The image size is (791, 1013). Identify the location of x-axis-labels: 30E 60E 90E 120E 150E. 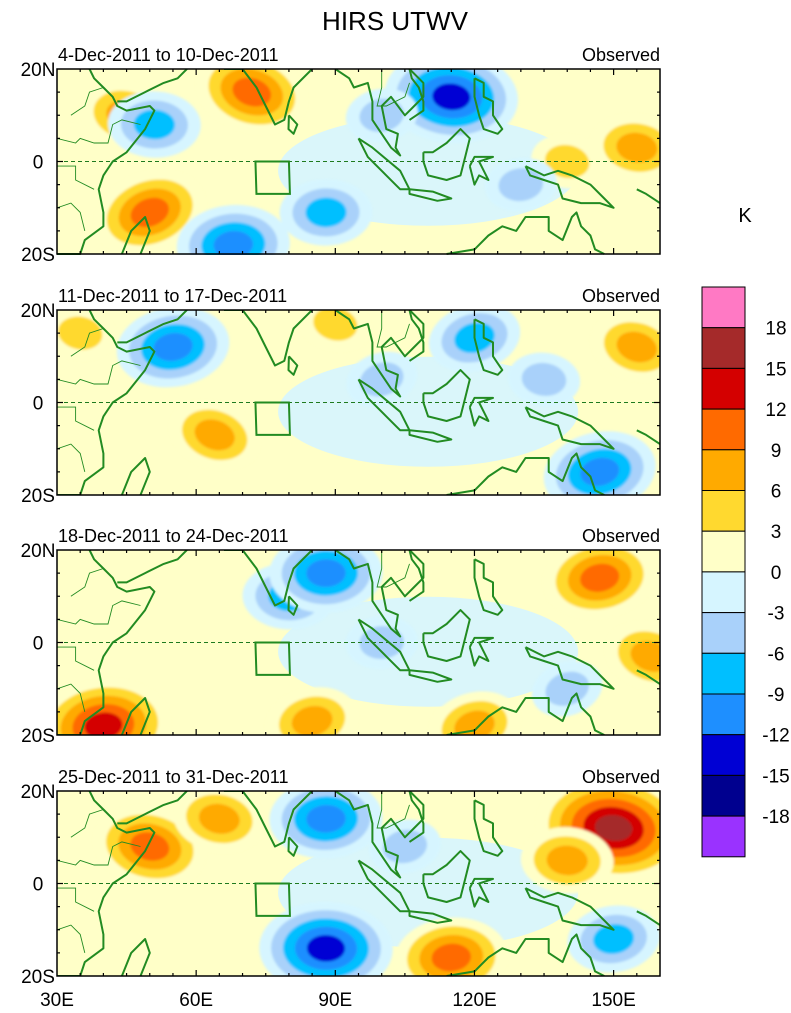
(338, 1000).